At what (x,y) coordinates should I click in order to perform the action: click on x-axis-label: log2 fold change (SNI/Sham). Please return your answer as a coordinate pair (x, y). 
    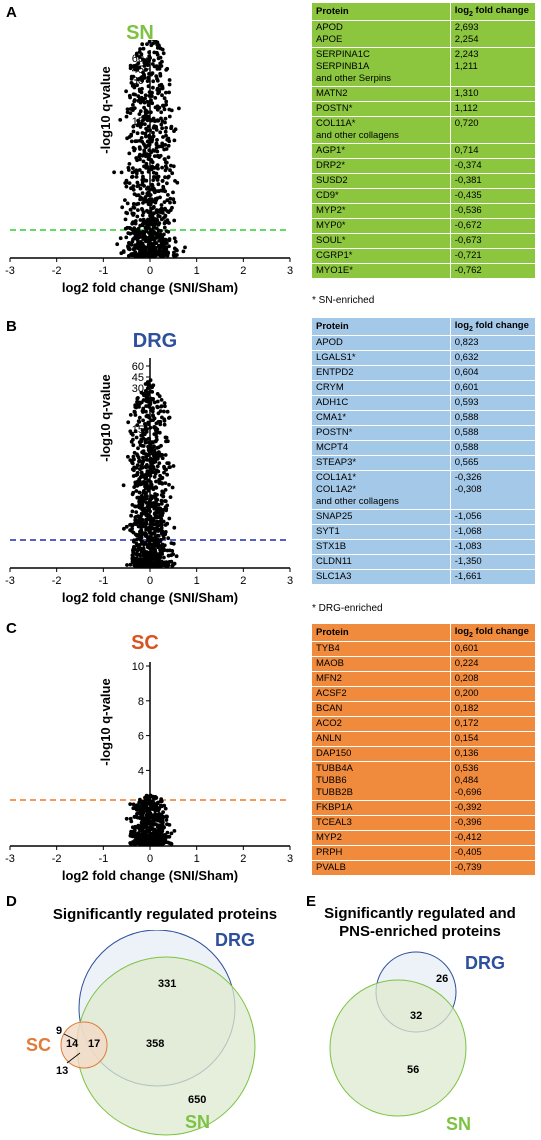
    Looking at the image, I should click on (150, 287).